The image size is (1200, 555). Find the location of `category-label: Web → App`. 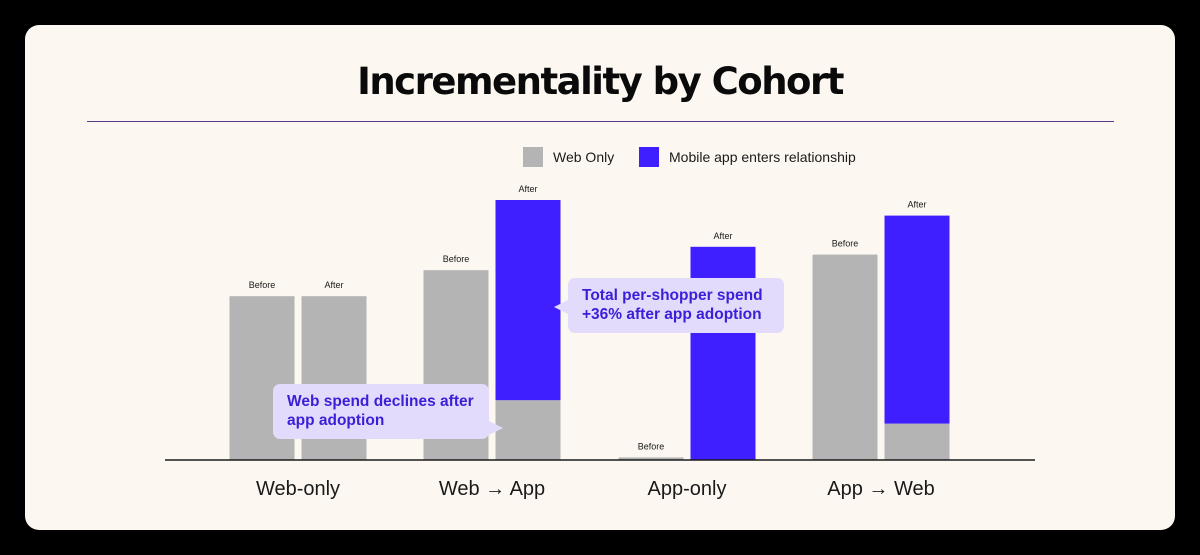

category-label: Web → App is located at coordinates (492, 489).